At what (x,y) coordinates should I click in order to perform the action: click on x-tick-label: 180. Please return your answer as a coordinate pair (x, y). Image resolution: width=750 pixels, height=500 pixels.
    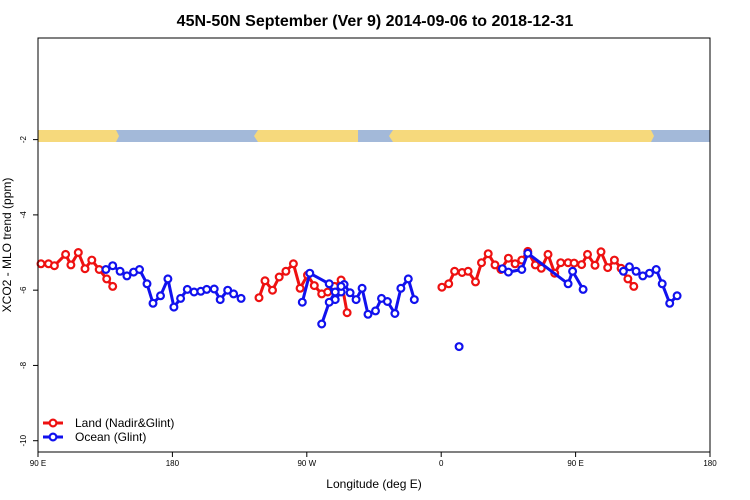
    Looking at the image, I should click on (710, 463).